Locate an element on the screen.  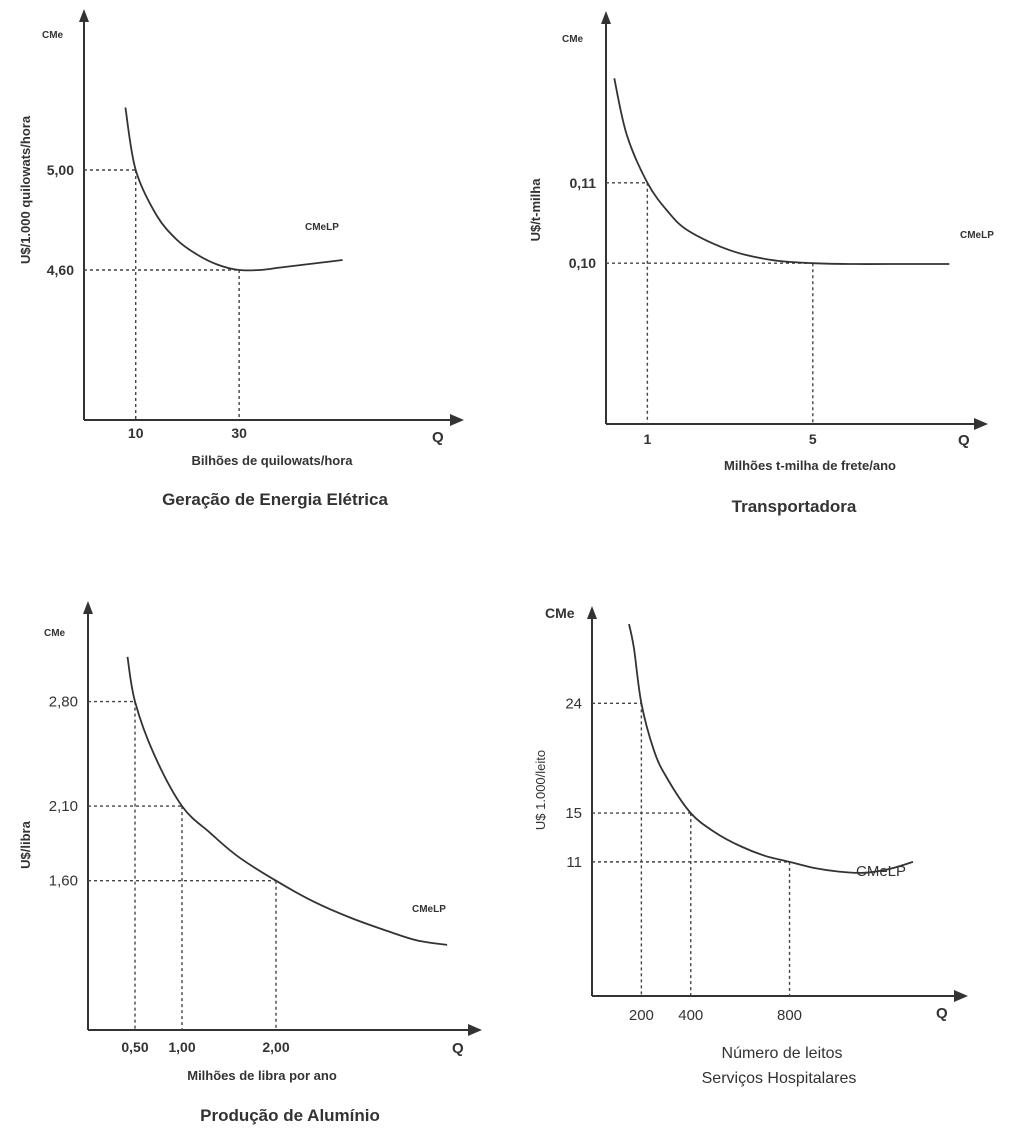
x-axis-label: Milhões de libra por ano is located at coordinates (262, 1075).